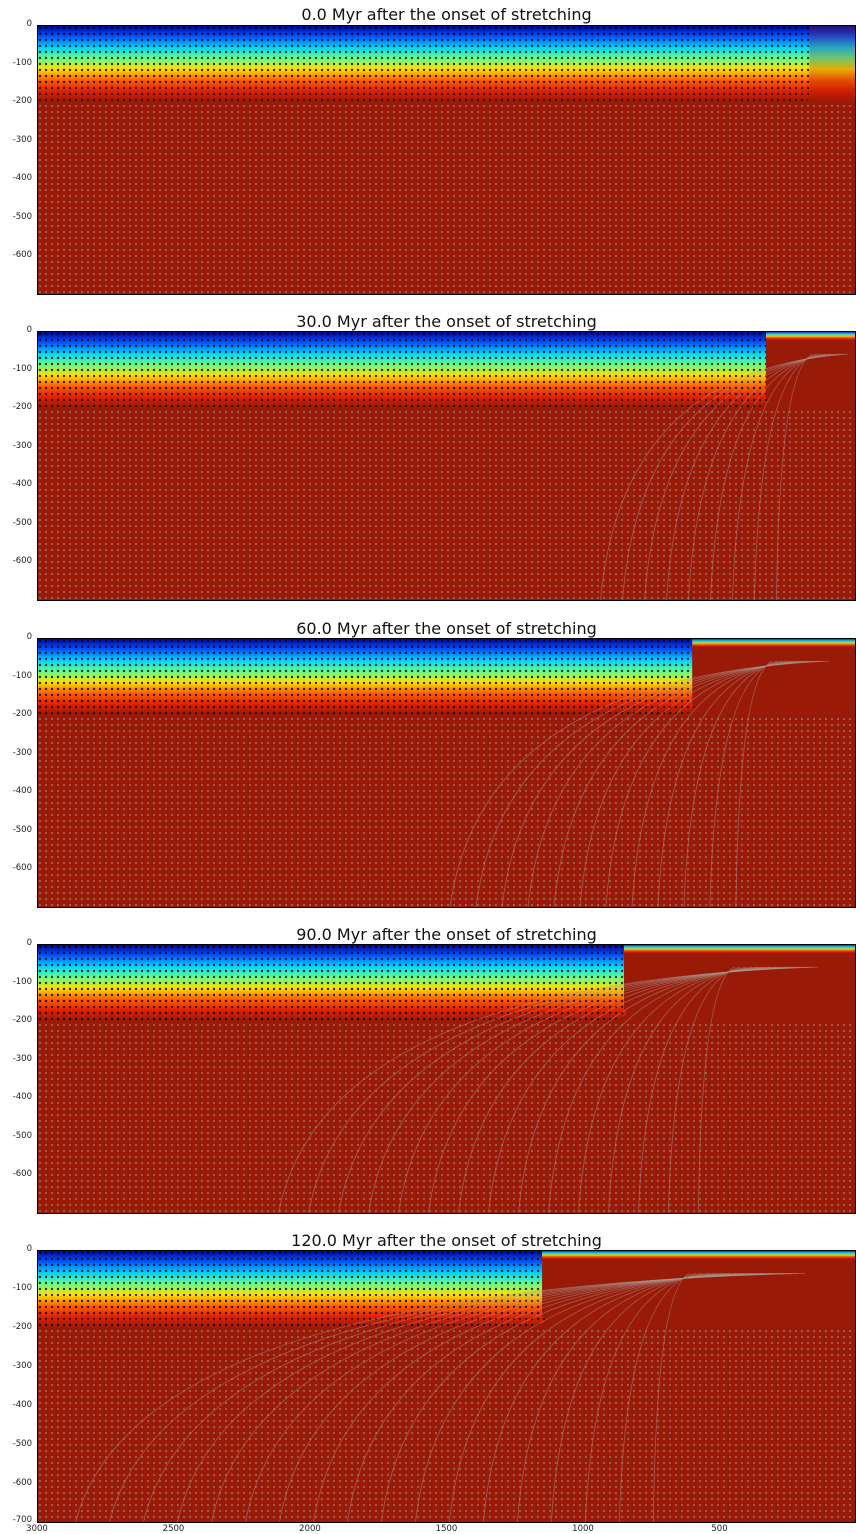 Image resolution: width=856 pixels, height=1534 pixels. I want to click on panel-title-4: 90.0 Myr after the onset of stretching, so click(446, 934).